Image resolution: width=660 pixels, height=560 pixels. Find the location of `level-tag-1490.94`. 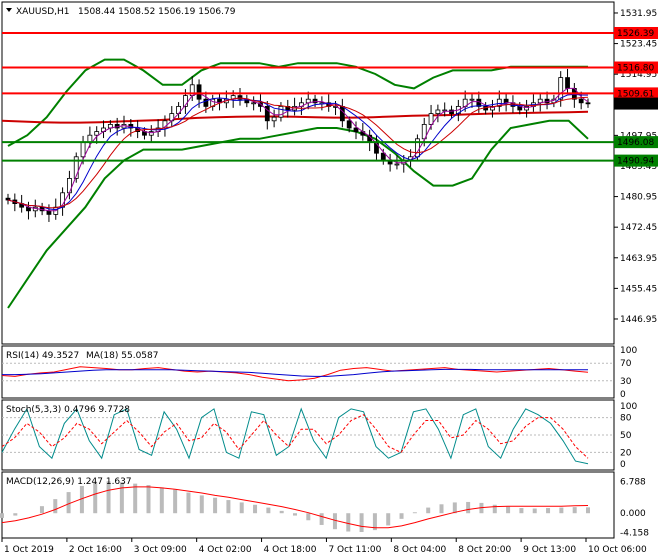

level-tag-1490.94 is located at coordinates (636, 160).